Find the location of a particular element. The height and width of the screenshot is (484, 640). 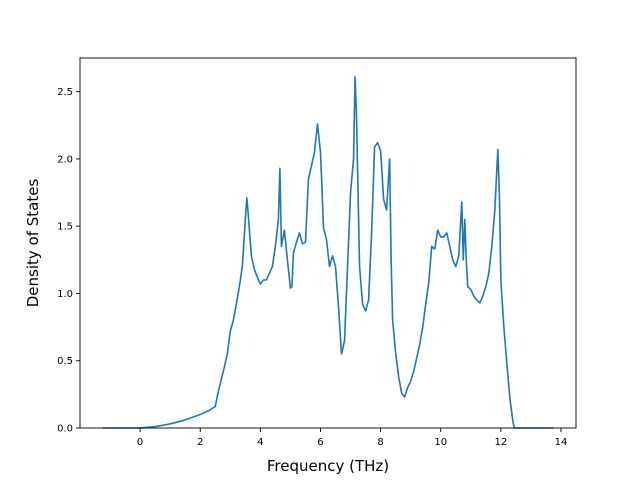

x-axis-ticks: 0 2 4 6 8 10 12 14 is located at coordinates (352, 438).